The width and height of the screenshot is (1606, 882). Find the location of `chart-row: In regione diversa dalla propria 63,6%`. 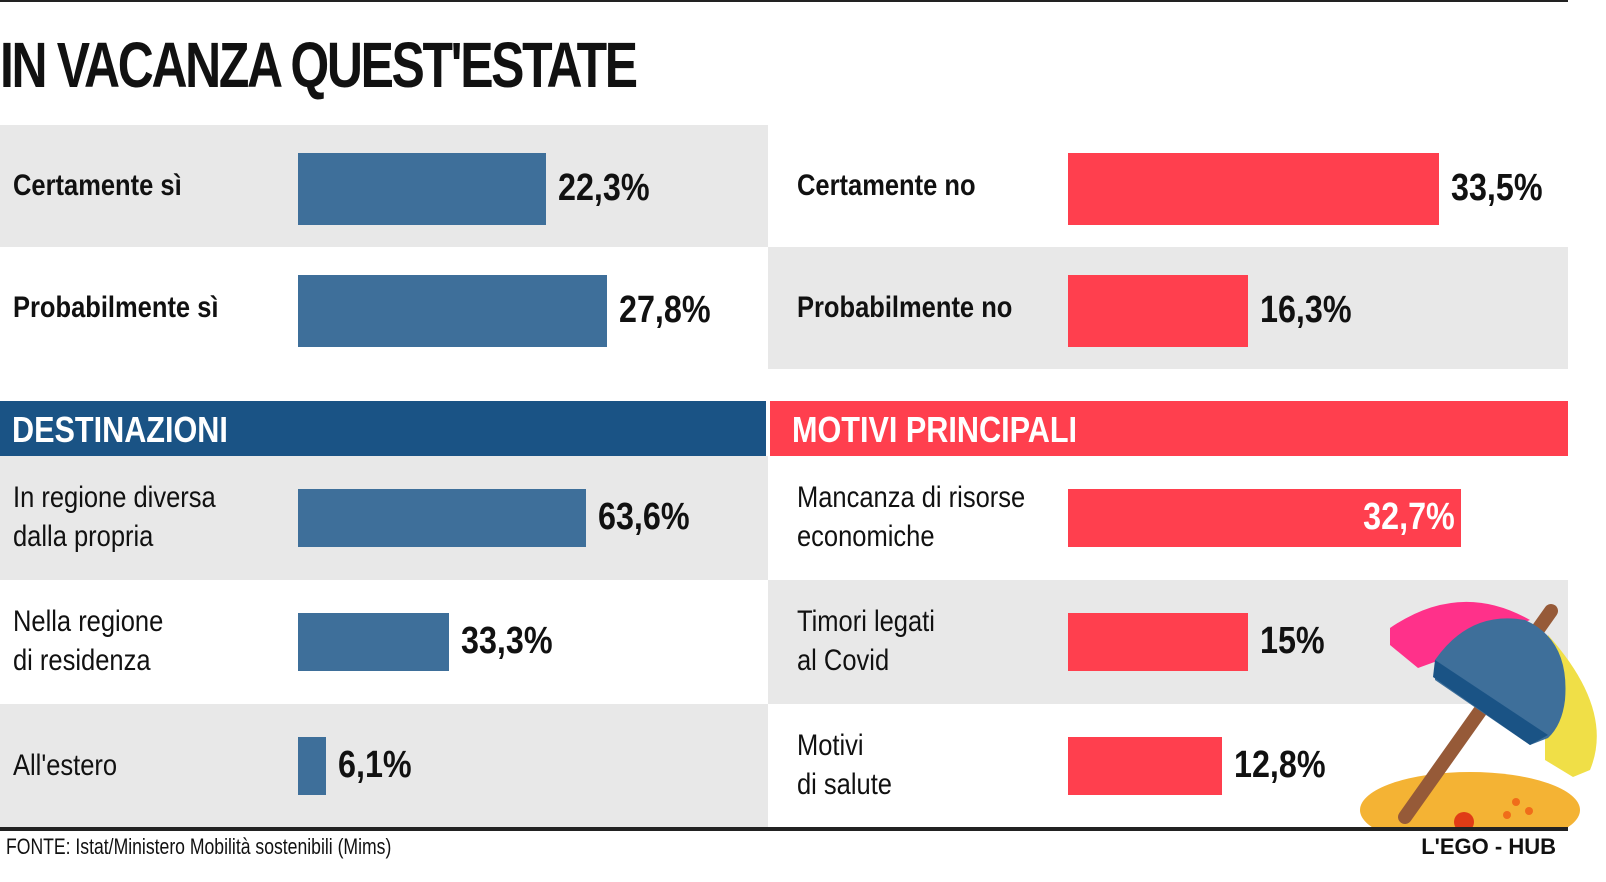

chart-row: In regione diversa dalla propria 63,6% is located at coordinates (384, 518).